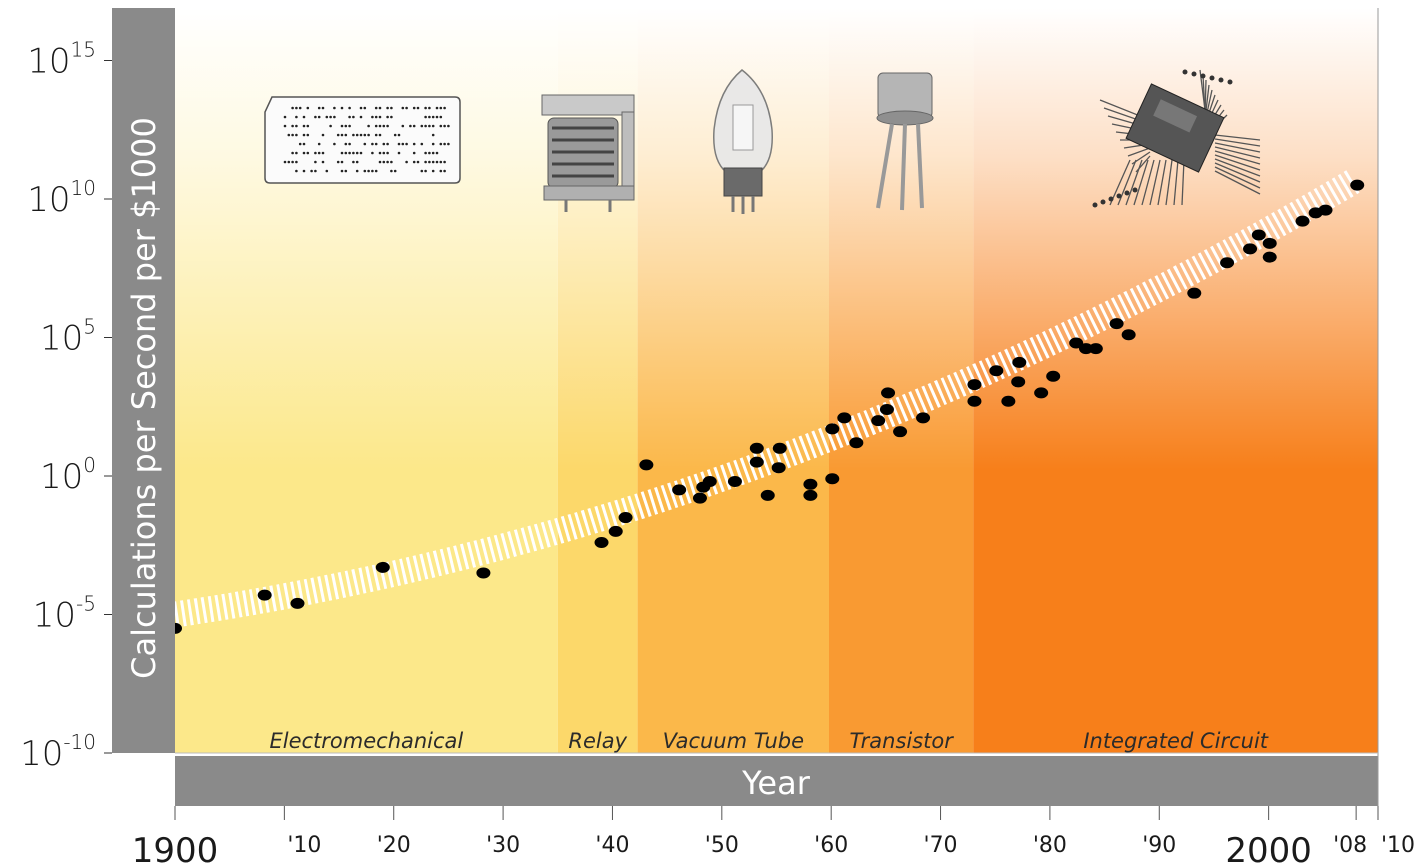  Describe the element at coordinates (597, 741) in the screenshot. I see `era-label: Relay` at that location.